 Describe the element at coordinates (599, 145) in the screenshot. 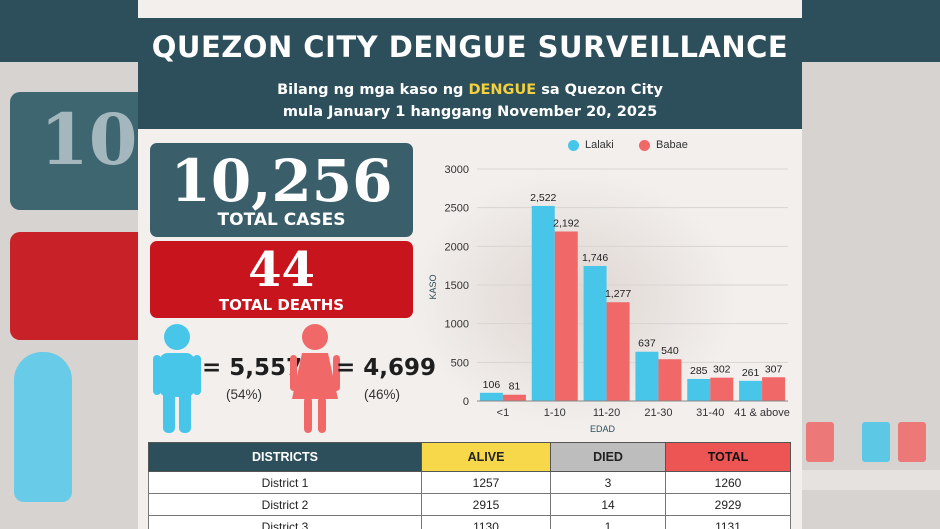

I see `legend-label-lalaki: Lalaki` at that location.